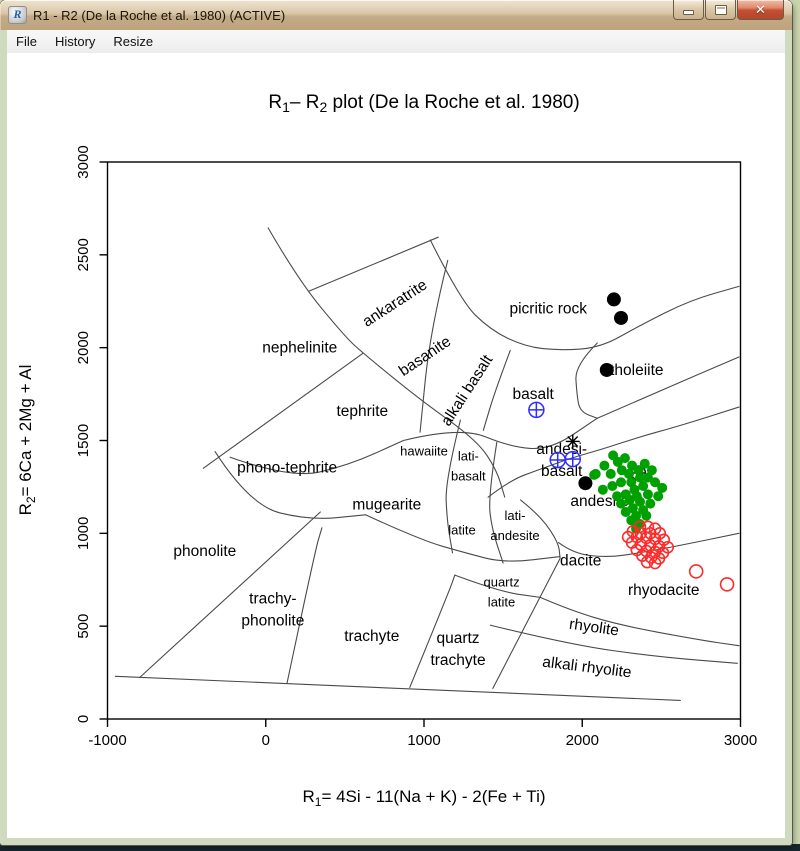 This screenshot has width=800, height=851. I want to click on field-label: rhyolite, so click(594, 628).